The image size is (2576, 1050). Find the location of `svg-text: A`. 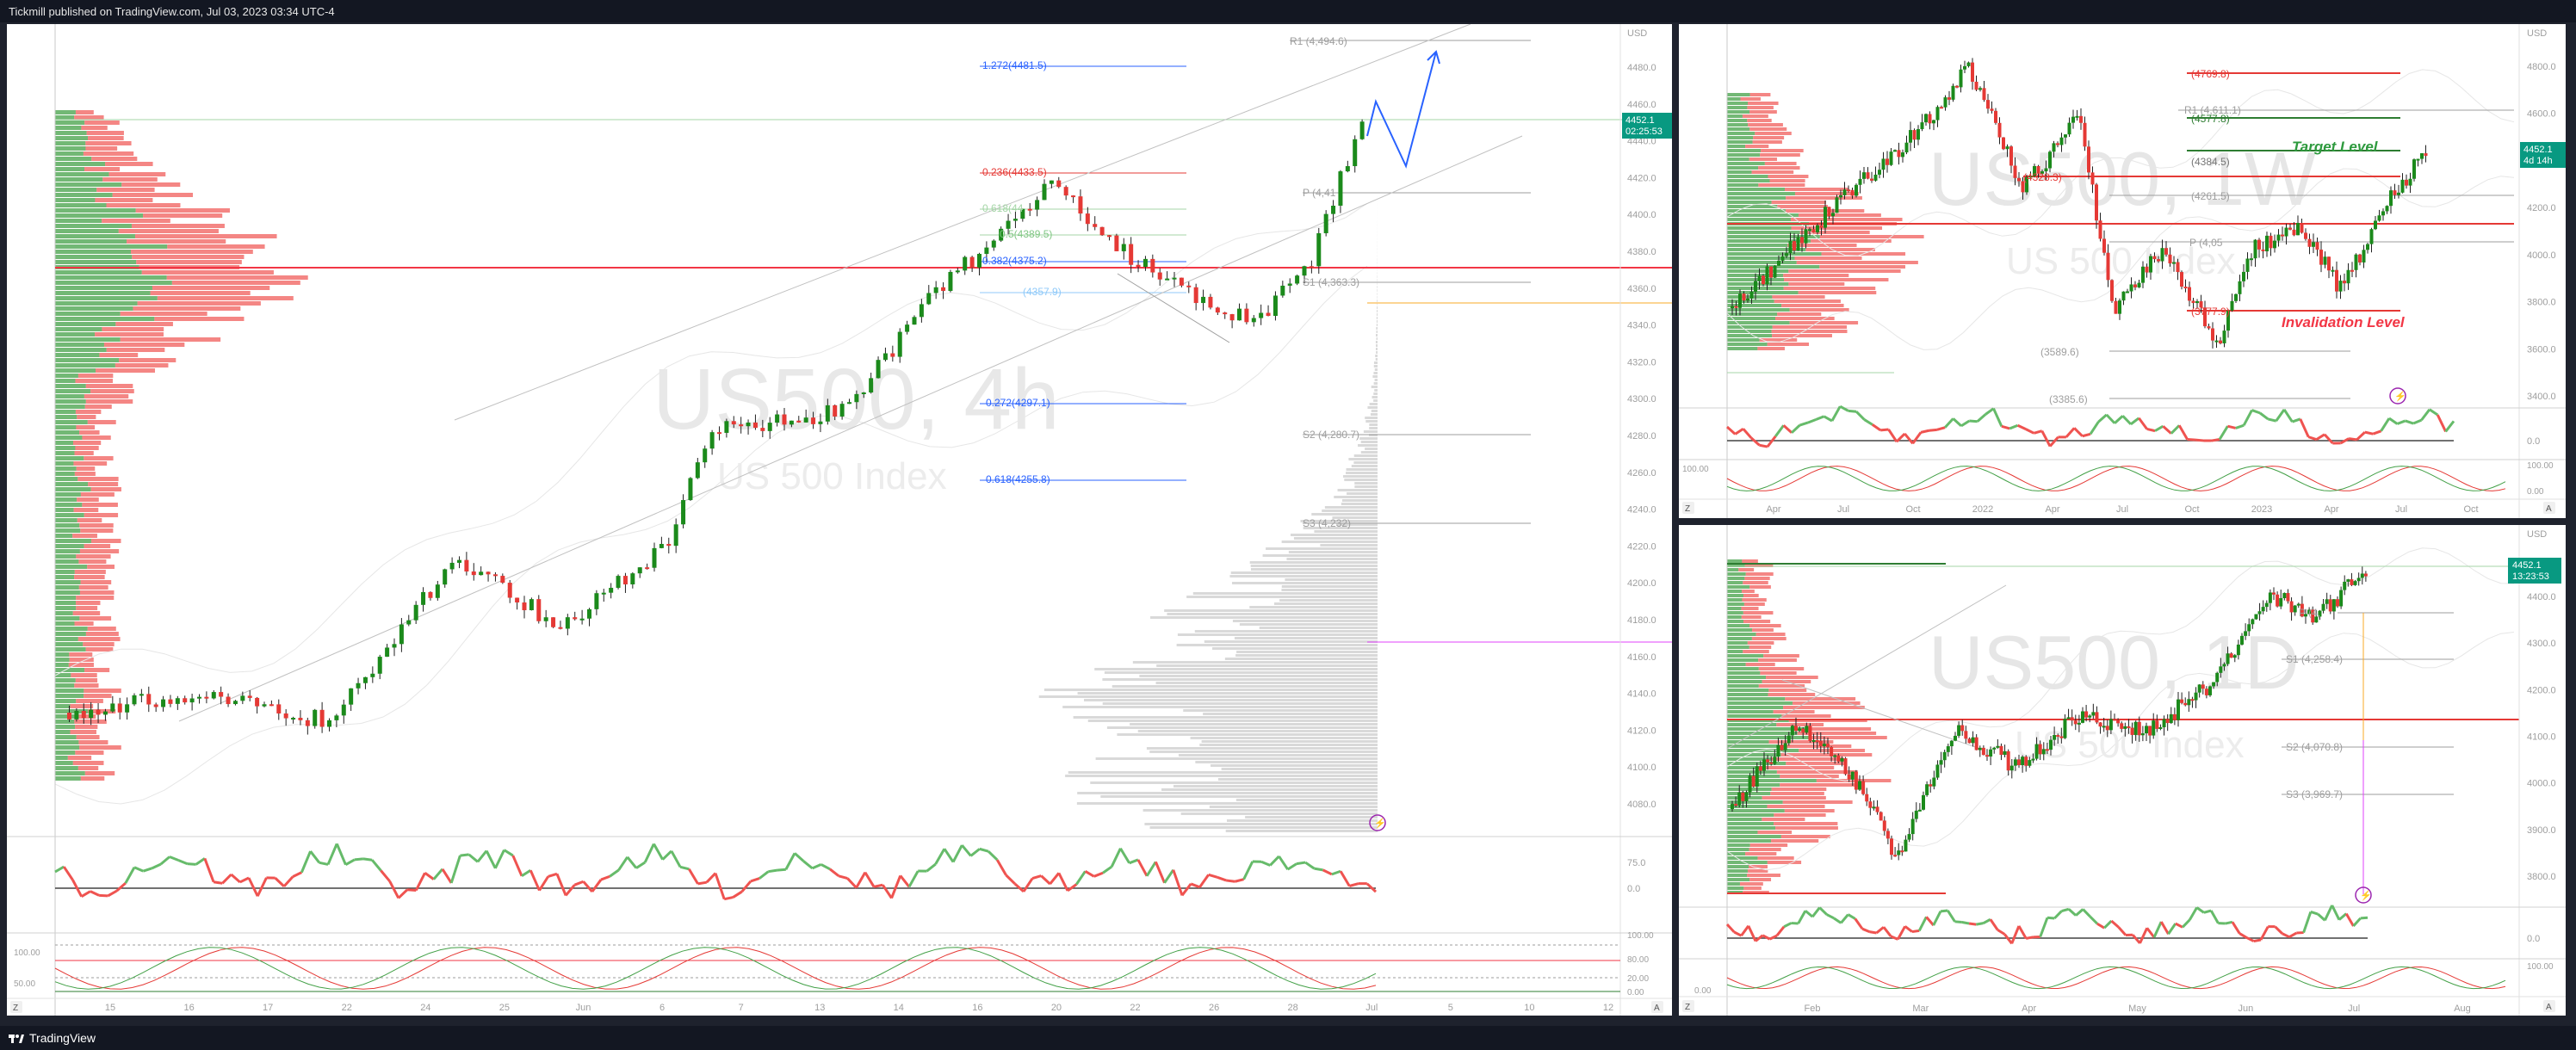

svg-text: A is located at coordinates (2549, 509).